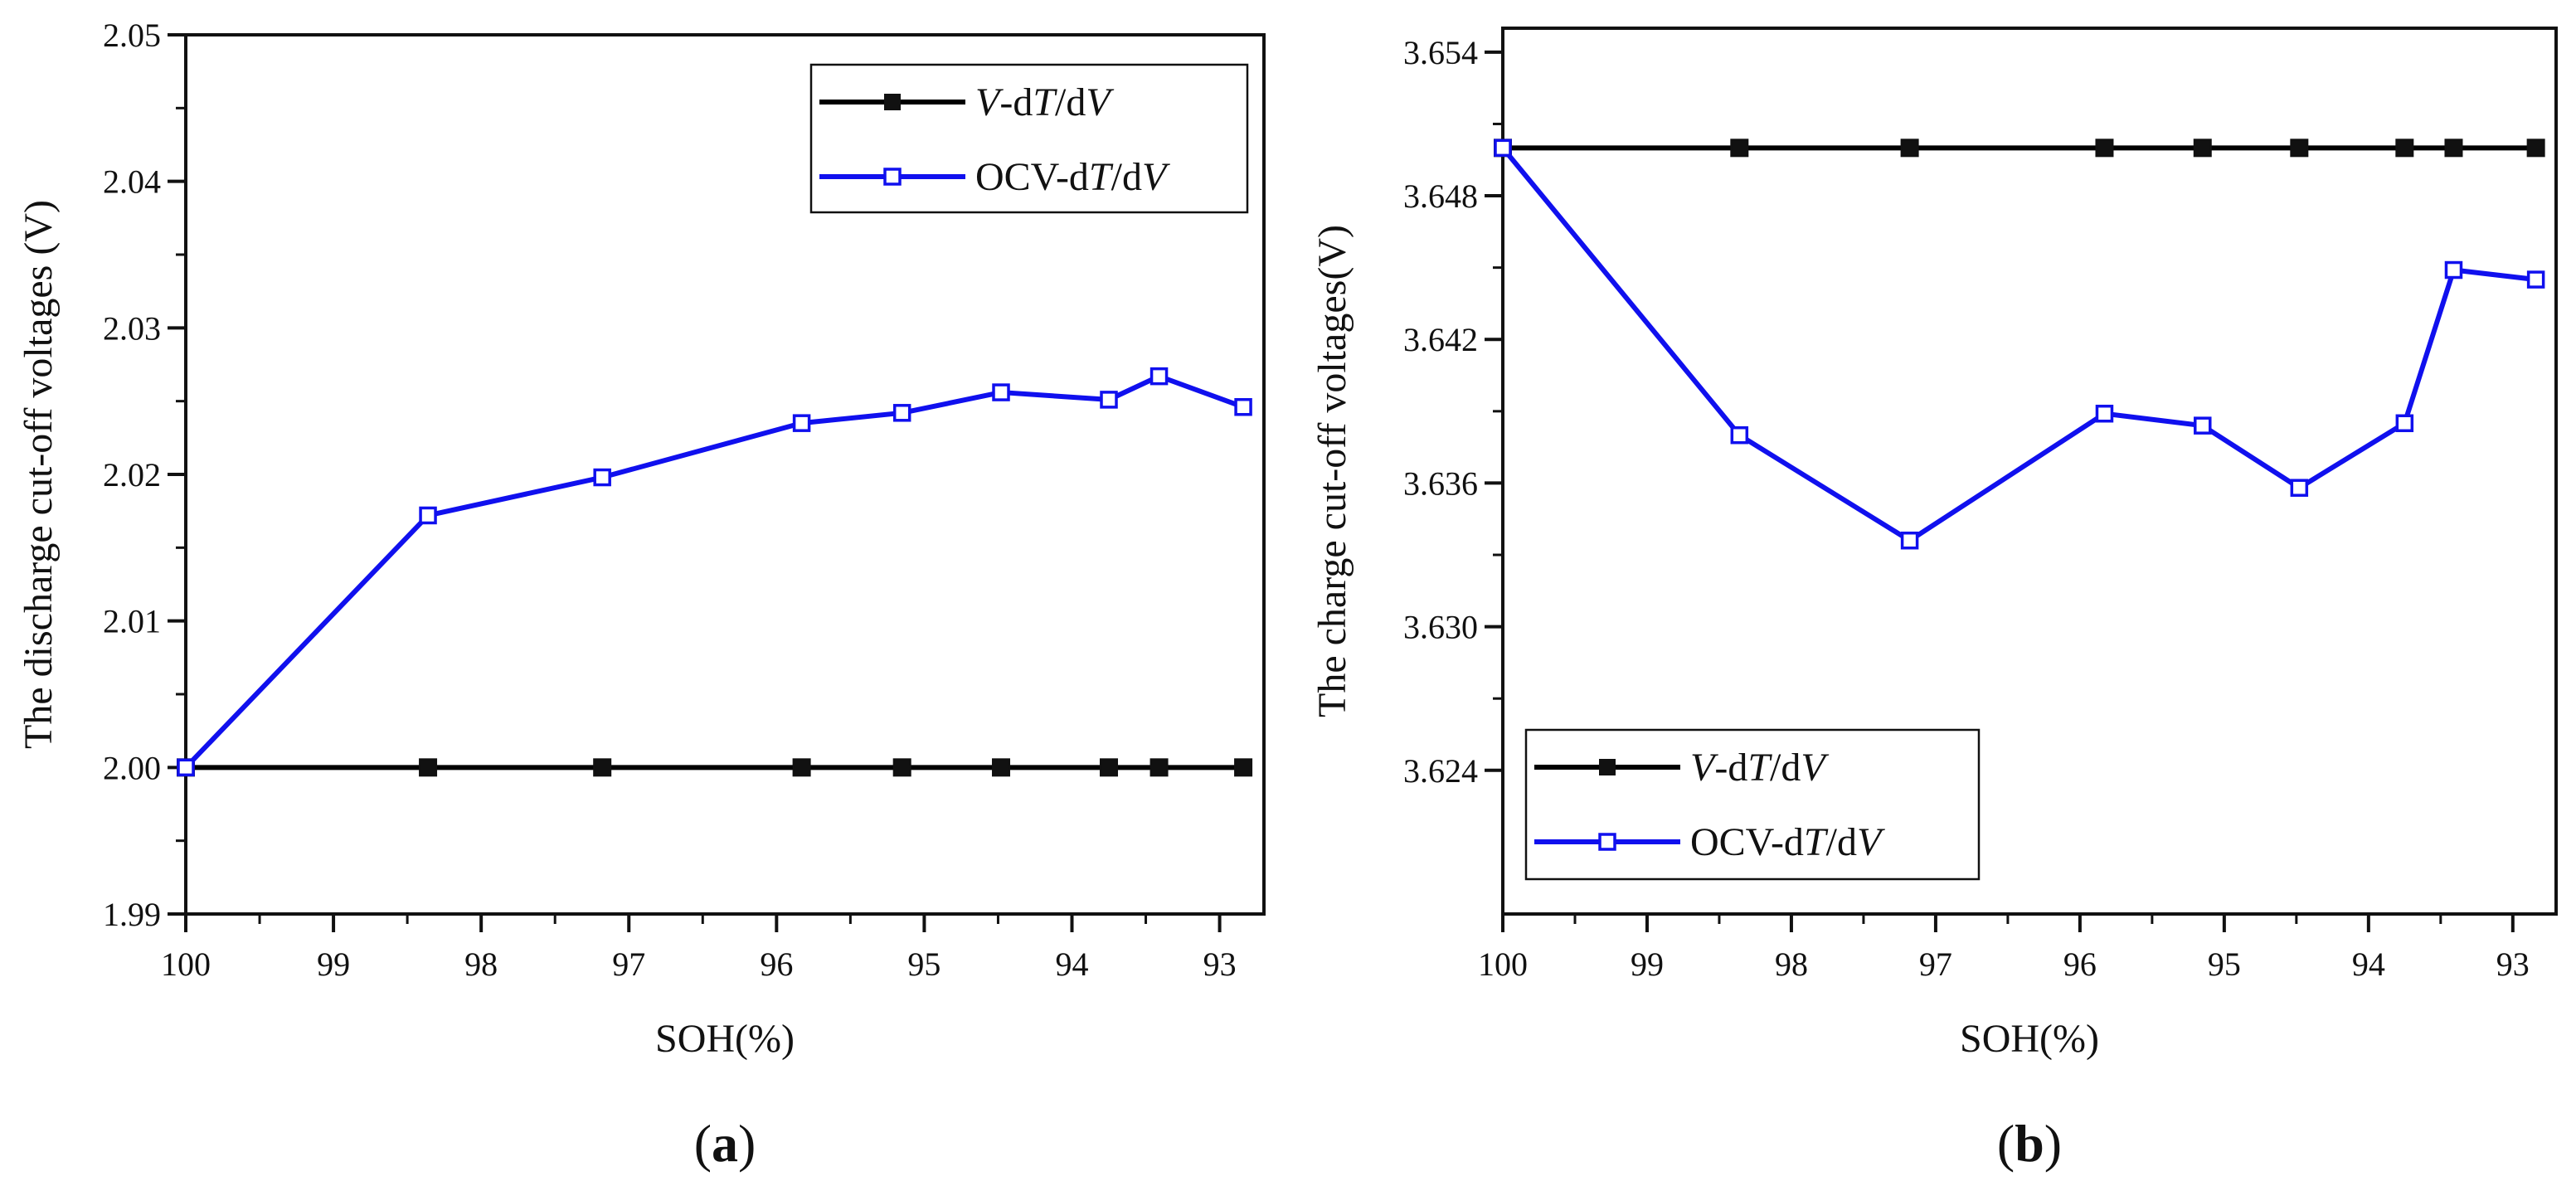 This screenshot has width=2576, height=1191. I want to click on y-tick-label: 2.00, so click(132, 767).